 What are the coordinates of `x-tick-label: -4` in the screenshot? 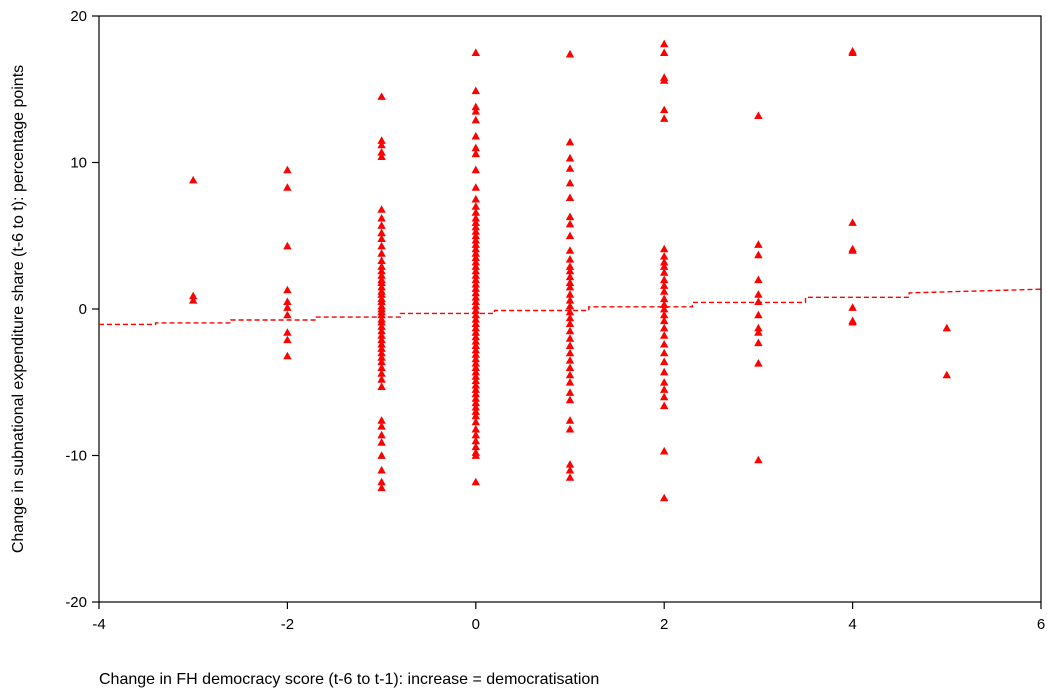 It's located at (98, 624).